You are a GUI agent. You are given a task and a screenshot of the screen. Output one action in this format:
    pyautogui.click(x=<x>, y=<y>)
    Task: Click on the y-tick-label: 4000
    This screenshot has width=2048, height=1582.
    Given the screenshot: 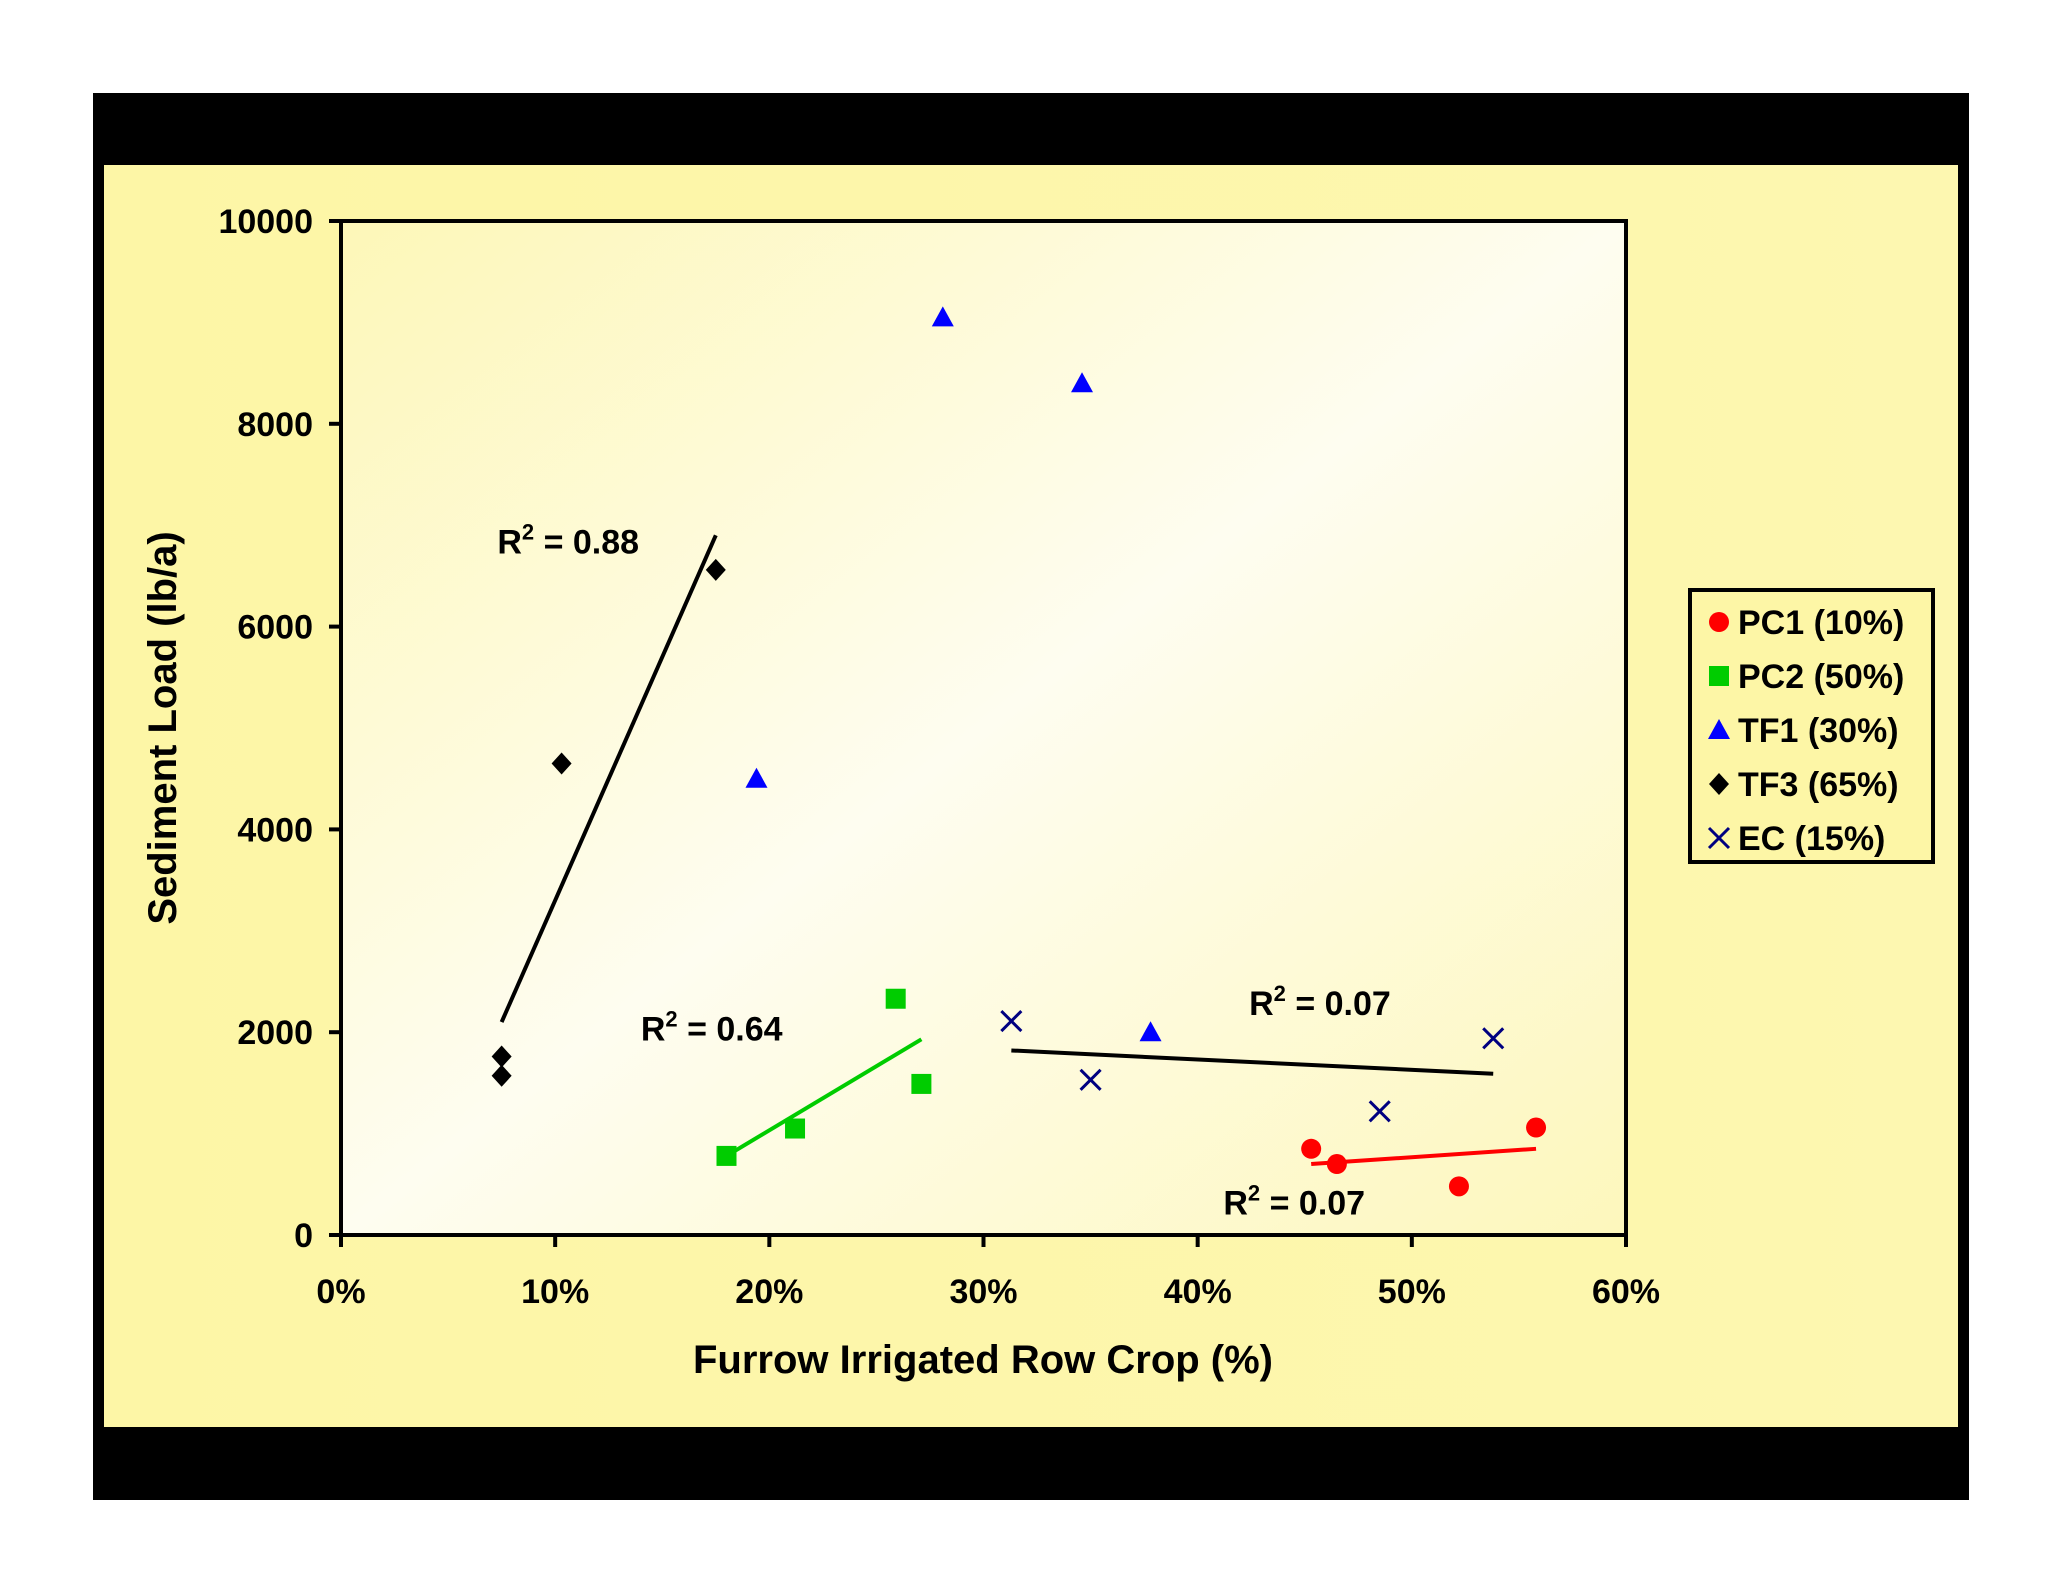 What is the action you would take?
    pyautogui.click(x=275, y=830)
    